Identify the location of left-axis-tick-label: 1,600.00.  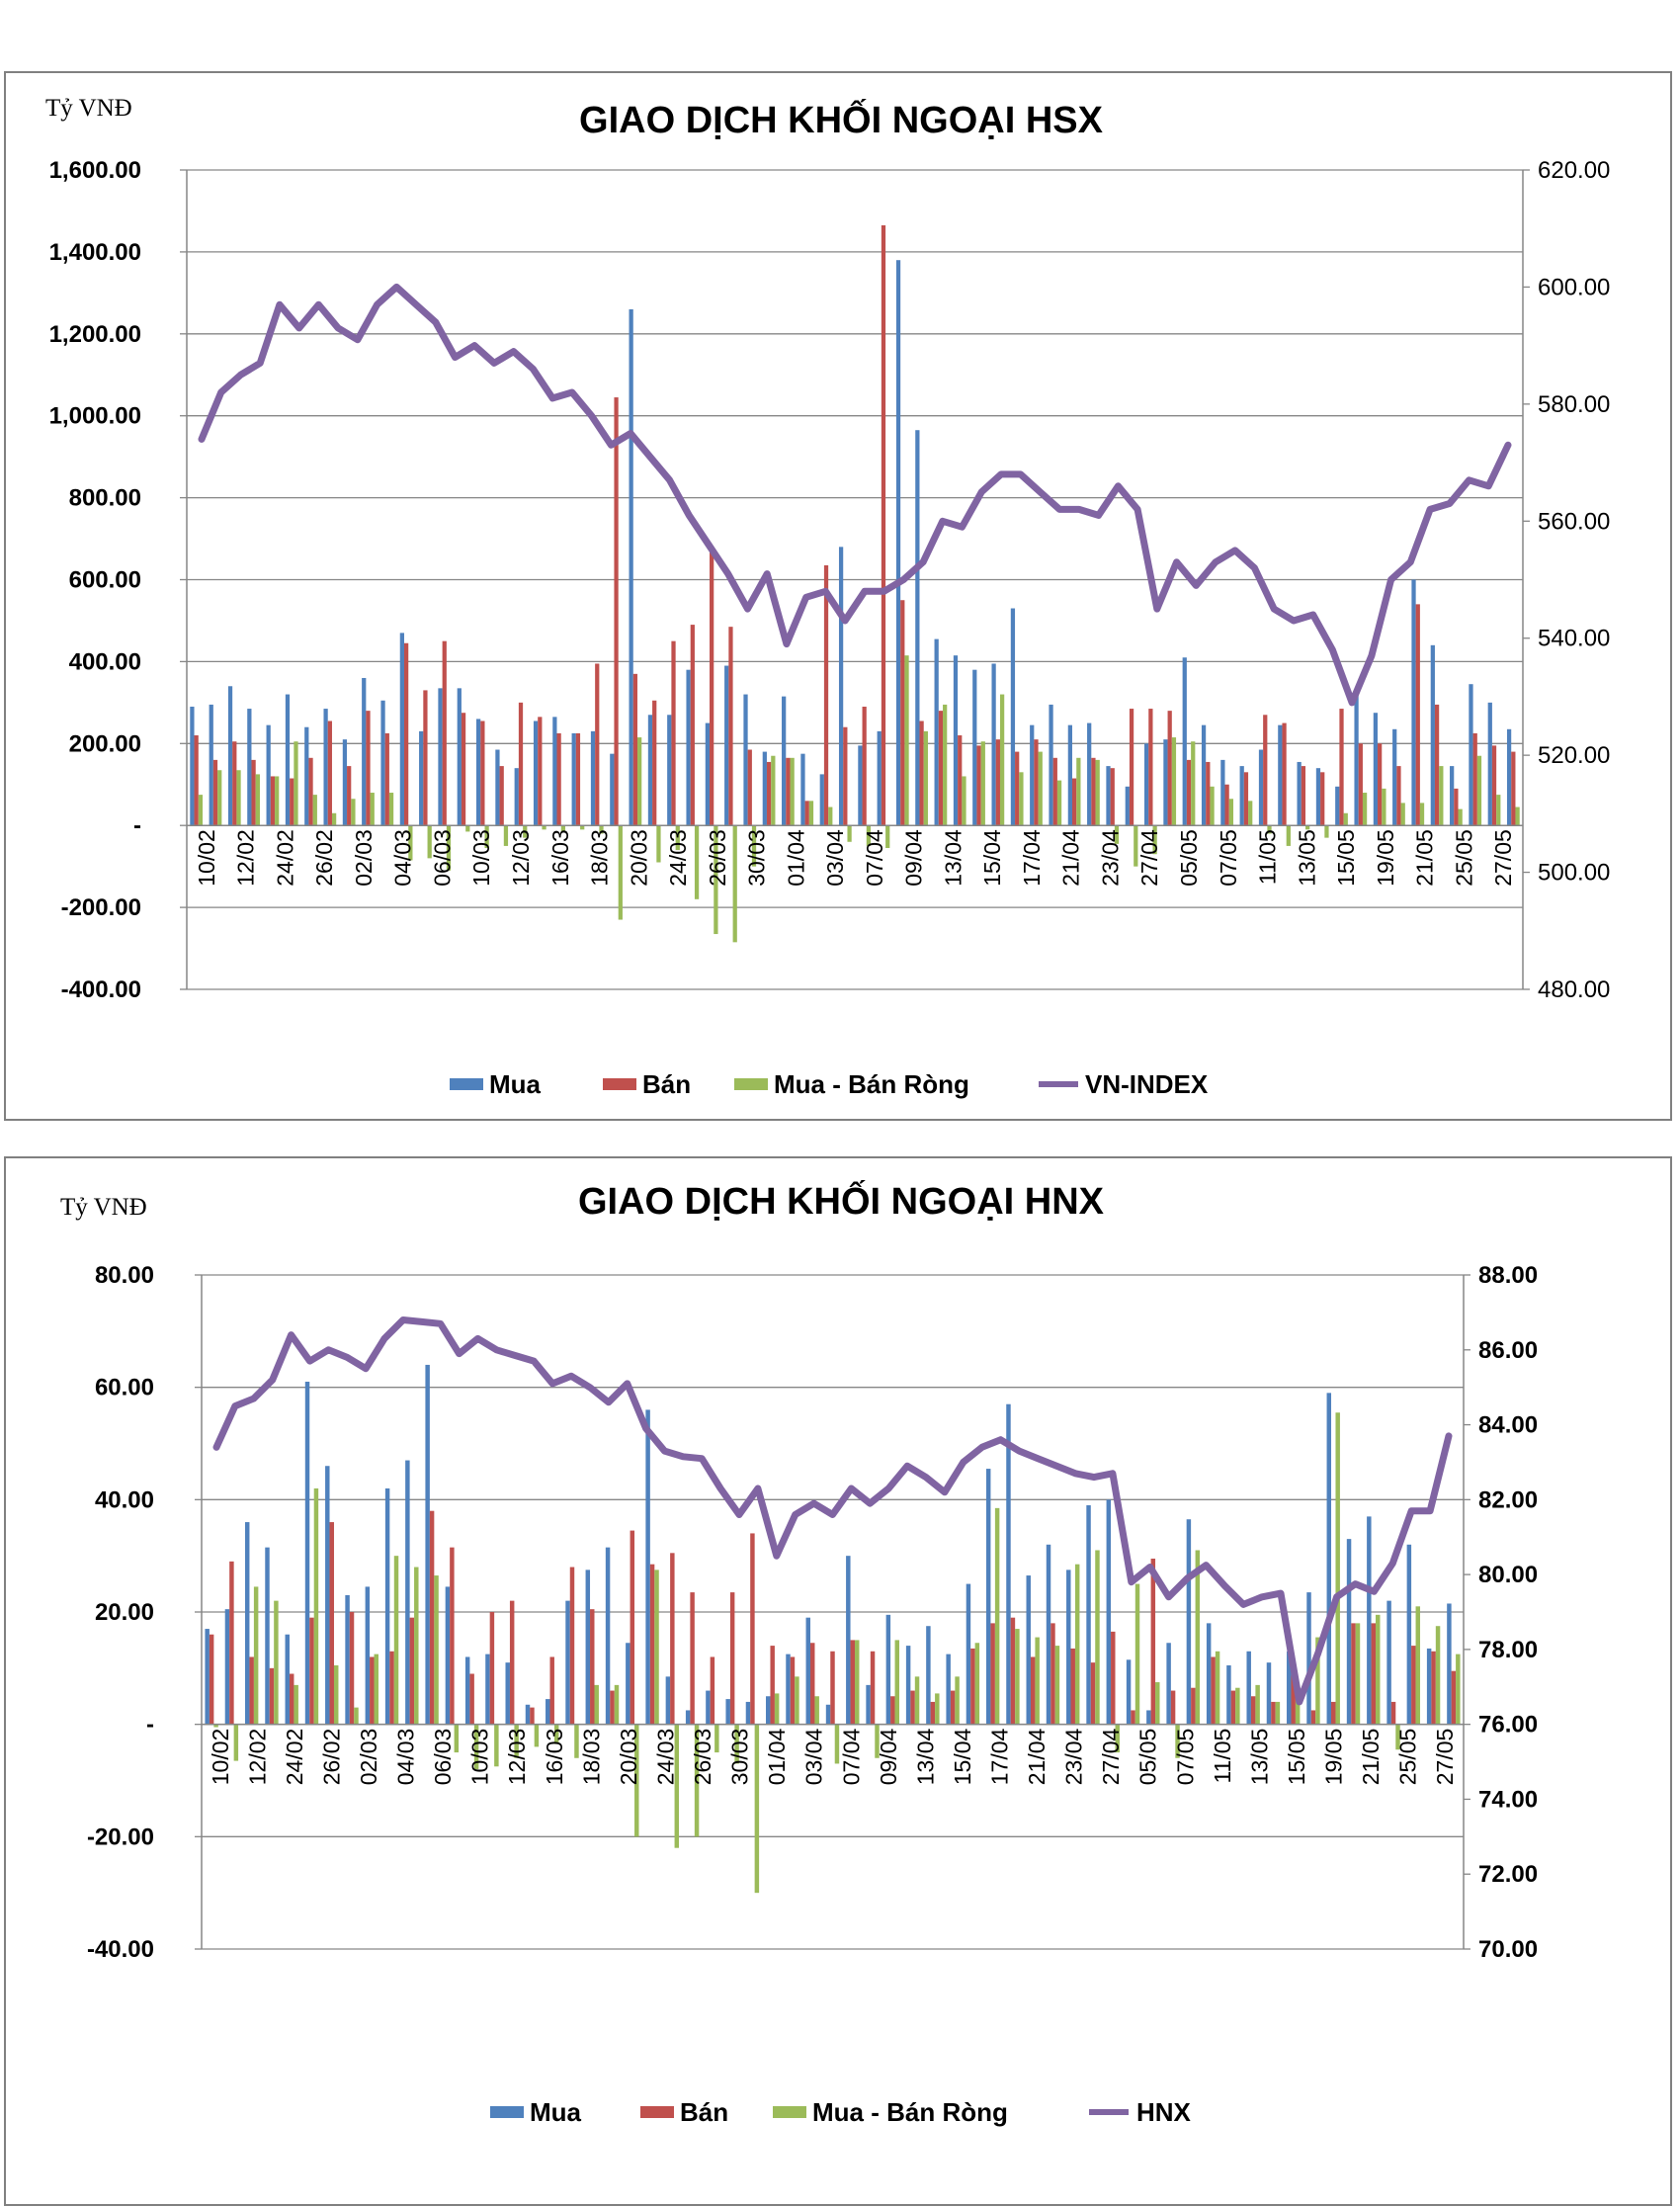
(95, 170).